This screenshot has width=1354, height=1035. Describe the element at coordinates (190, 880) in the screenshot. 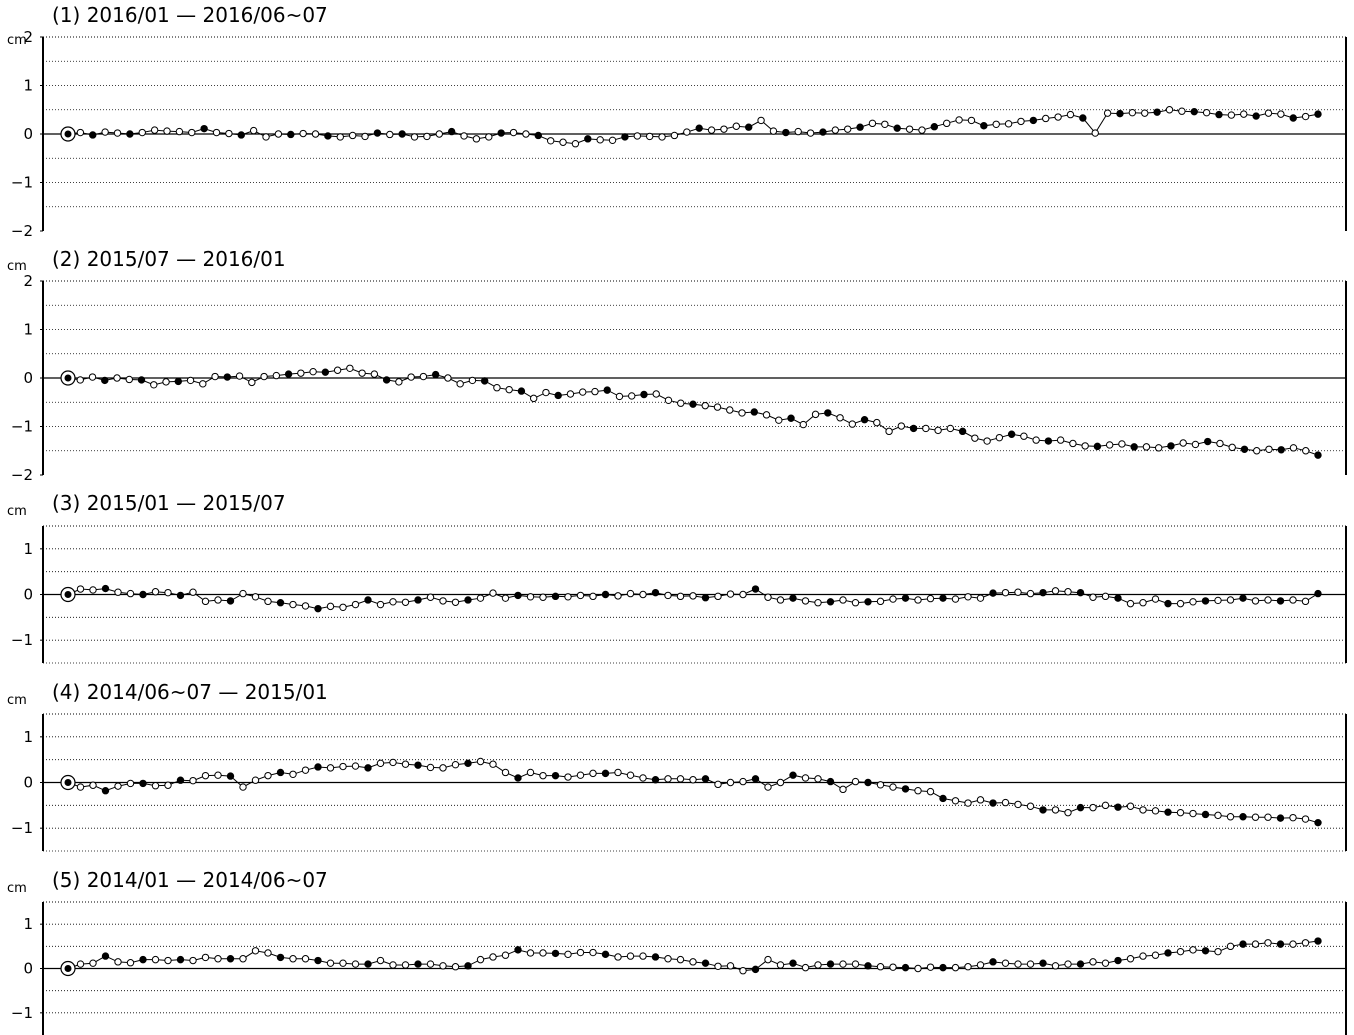

I see `panel-title: (5) 2014/01 — 2014/06~07` at that location.